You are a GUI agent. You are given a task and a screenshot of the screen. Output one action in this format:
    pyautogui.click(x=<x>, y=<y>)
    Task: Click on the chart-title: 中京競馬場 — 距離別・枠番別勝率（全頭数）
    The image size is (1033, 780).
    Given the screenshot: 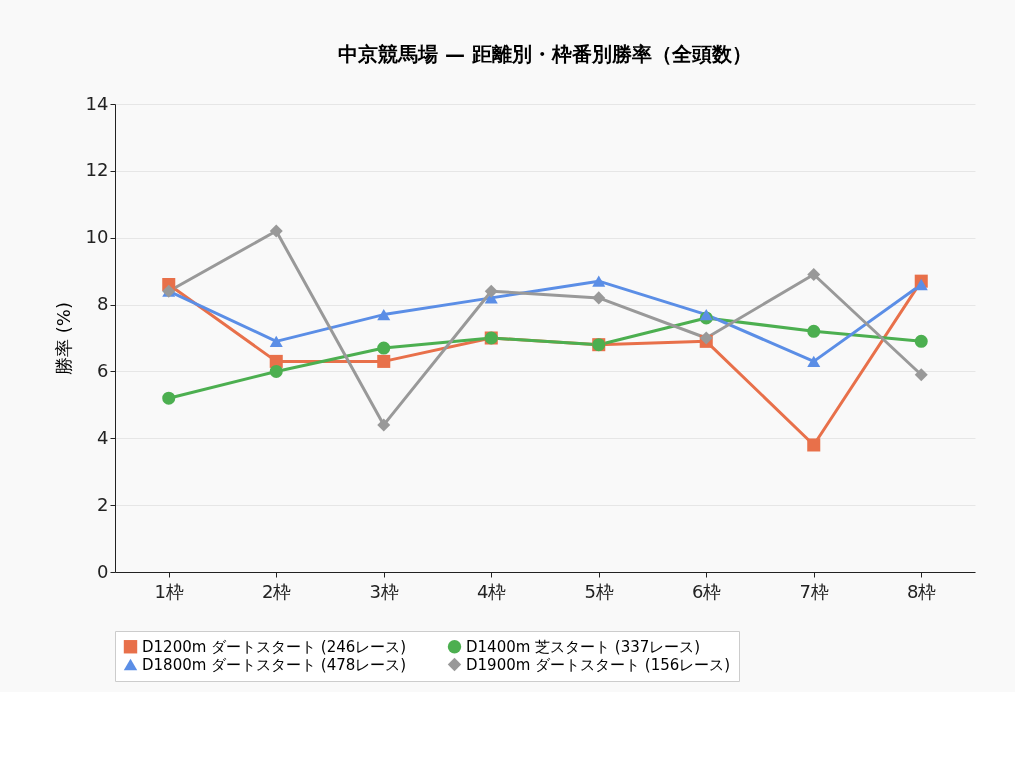 What is the action you would take?
    pyautogui.click(x=545, y=54)
    